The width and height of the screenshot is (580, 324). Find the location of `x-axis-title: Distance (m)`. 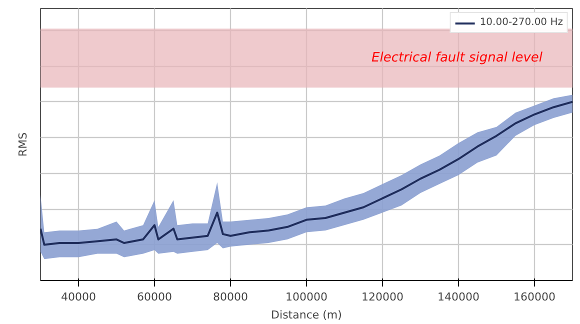

x-axis-title: Distance (m) is located at coordinates (306, 315).